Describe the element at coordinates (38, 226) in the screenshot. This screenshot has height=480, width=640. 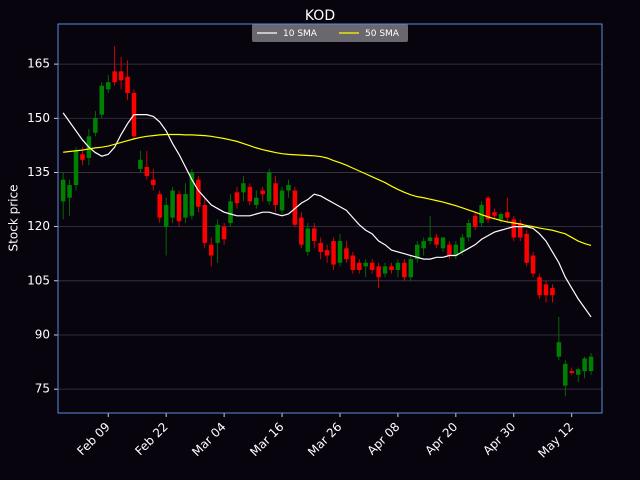
I see `y-tick-label: 120` at that location.